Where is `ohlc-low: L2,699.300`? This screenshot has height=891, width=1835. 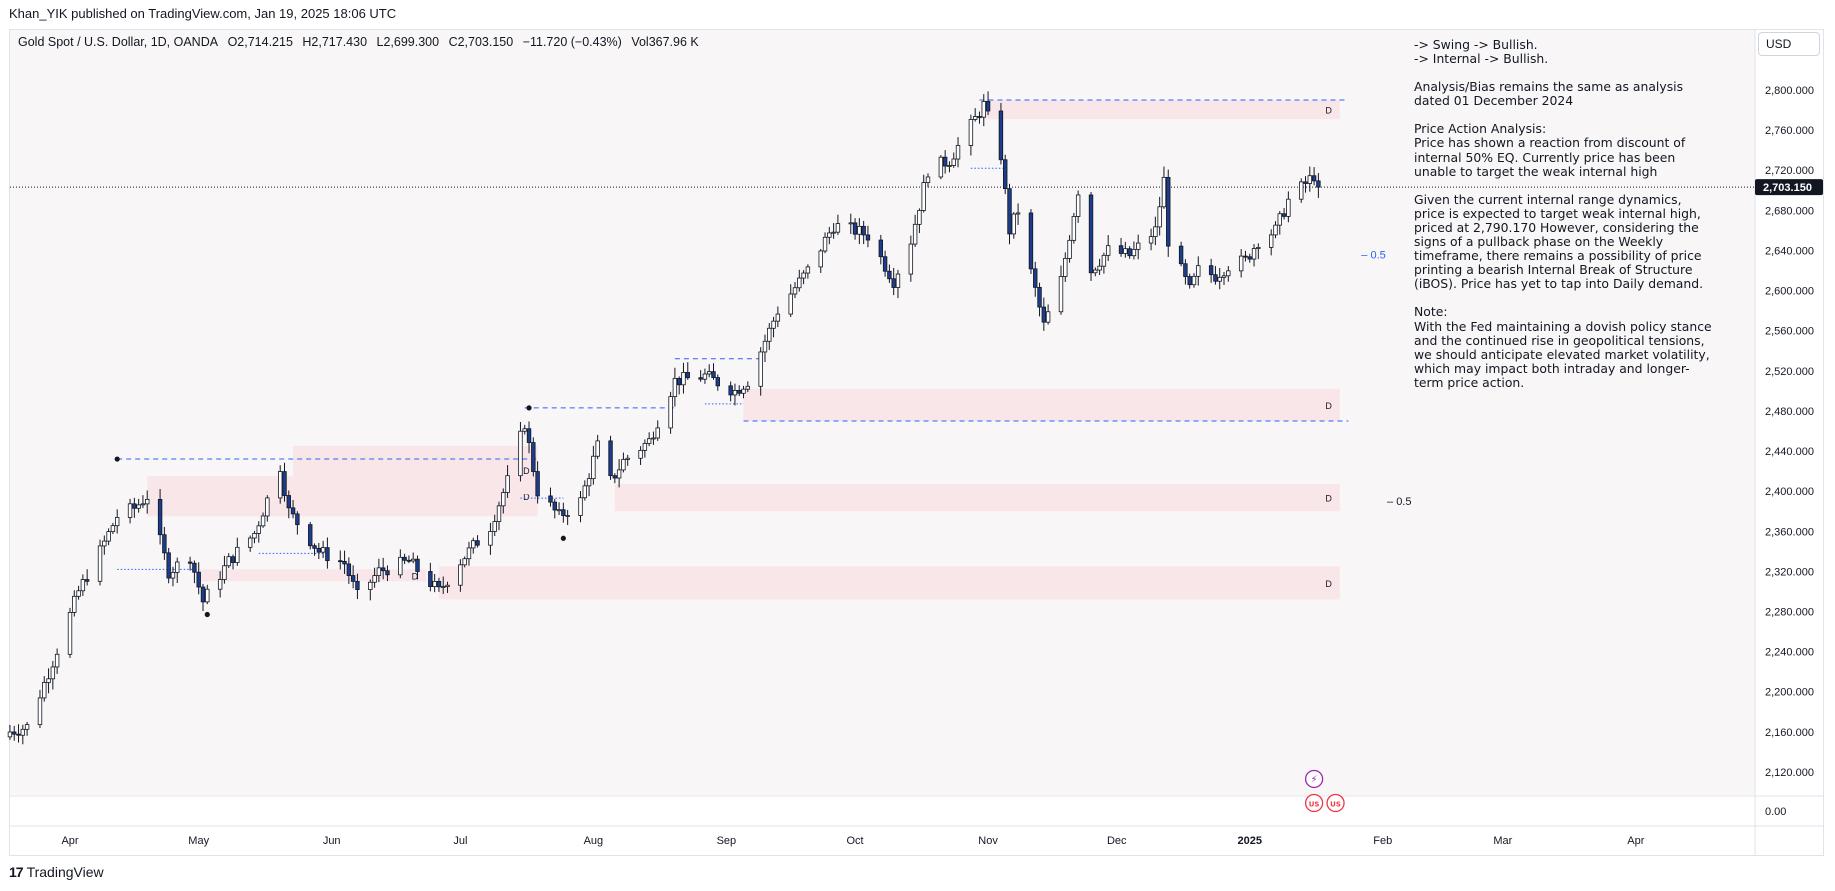
ohlc-low: L2,699.300 is located at coordinates (408, 42).